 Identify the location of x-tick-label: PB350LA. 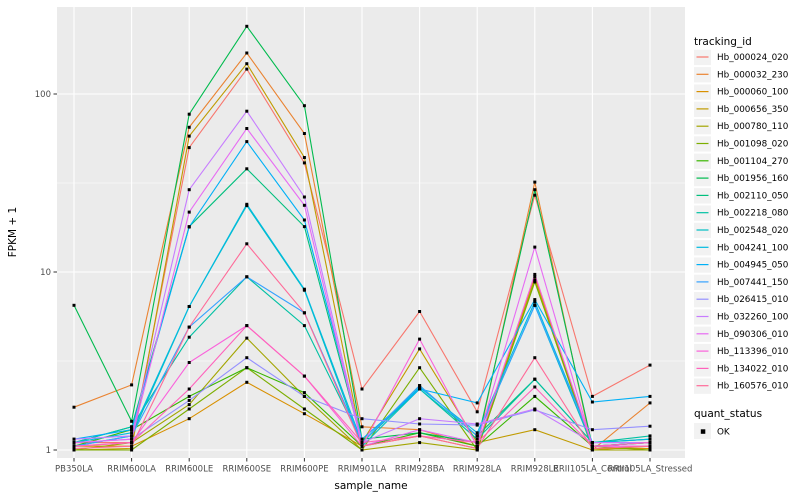
(74, 470).